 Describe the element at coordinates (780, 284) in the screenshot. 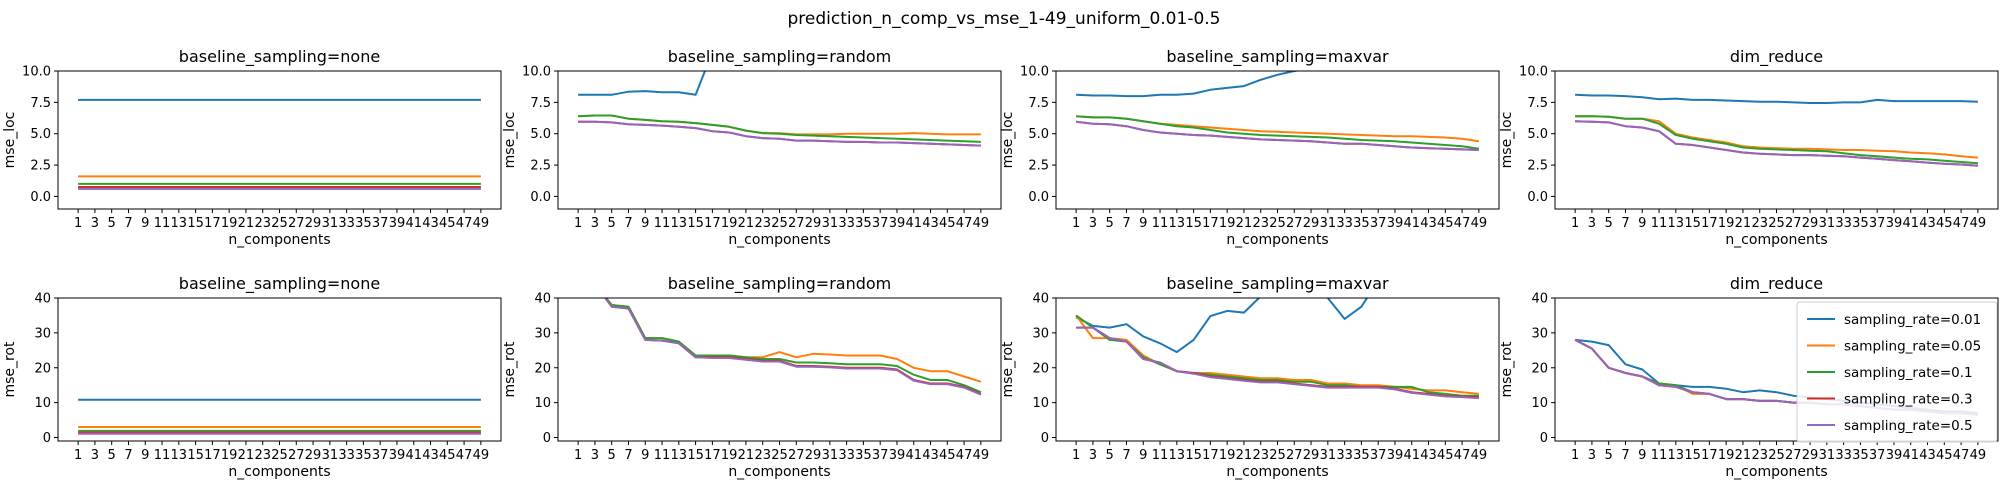

I see `subplot-title: baseline_sampling=random` at that location.